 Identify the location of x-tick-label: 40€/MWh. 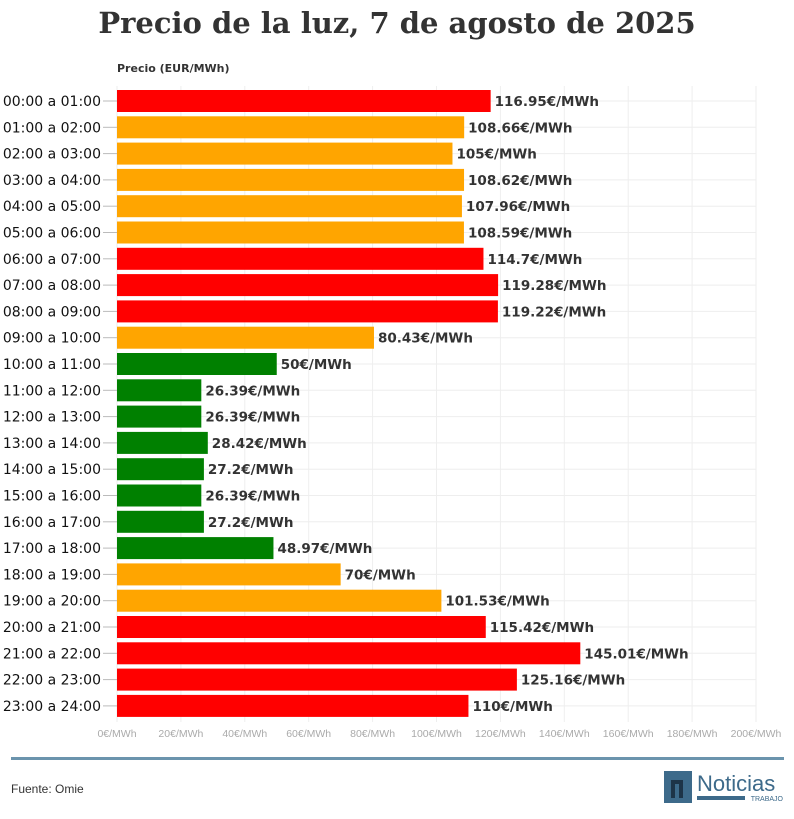
(244, 734).